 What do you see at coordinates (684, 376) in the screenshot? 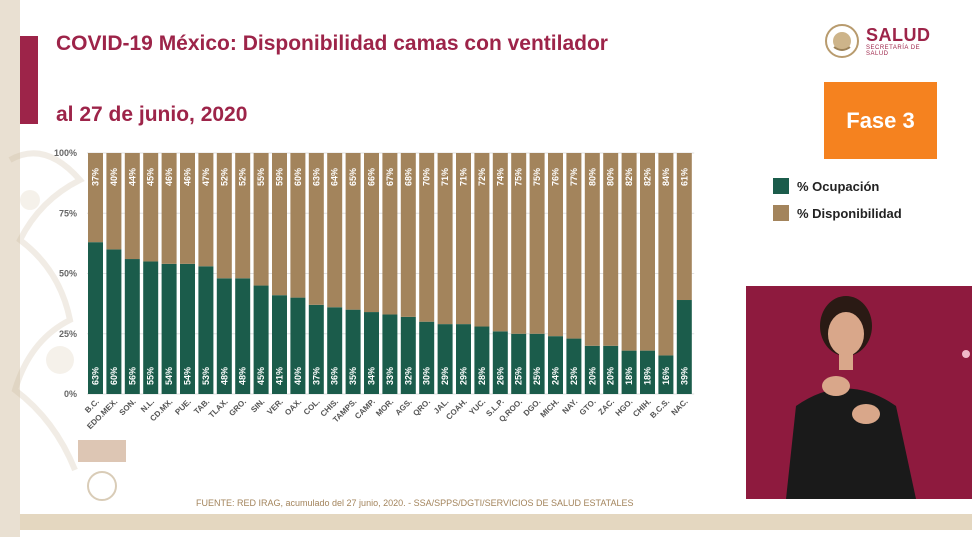
I see `data-label-ocupacion: 39%` at bounding box center [684, 376].